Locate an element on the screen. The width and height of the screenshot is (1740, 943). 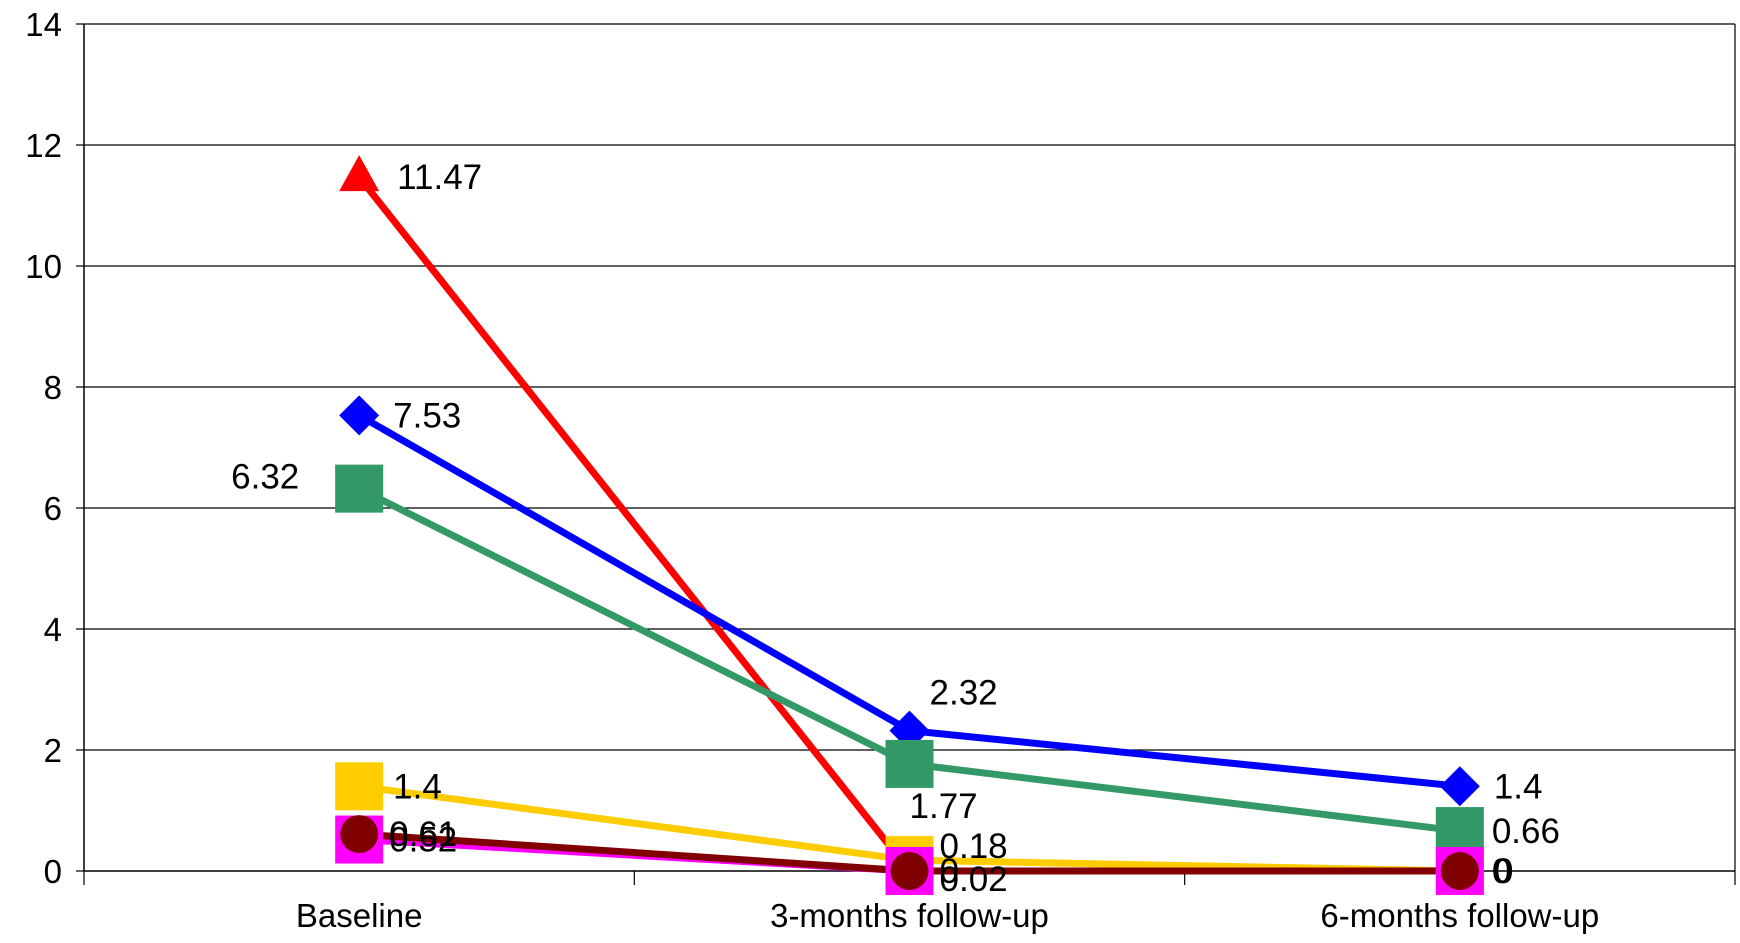
y-tick-label: 4 is located at coordinates (53, 629).